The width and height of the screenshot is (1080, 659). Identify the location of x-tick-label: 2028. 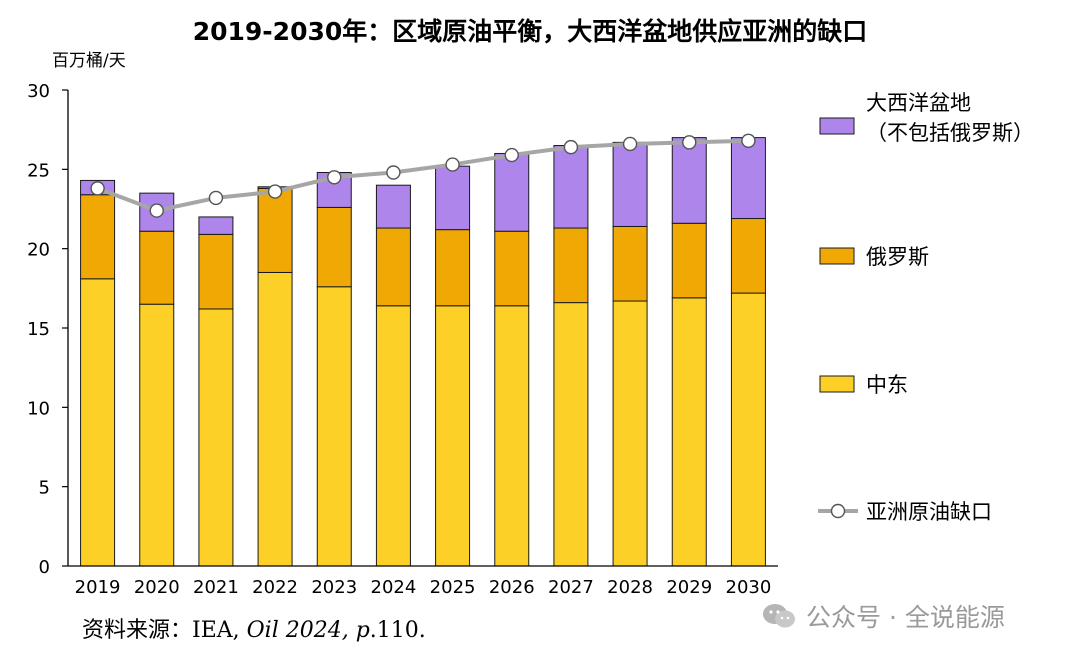
(630, 587).